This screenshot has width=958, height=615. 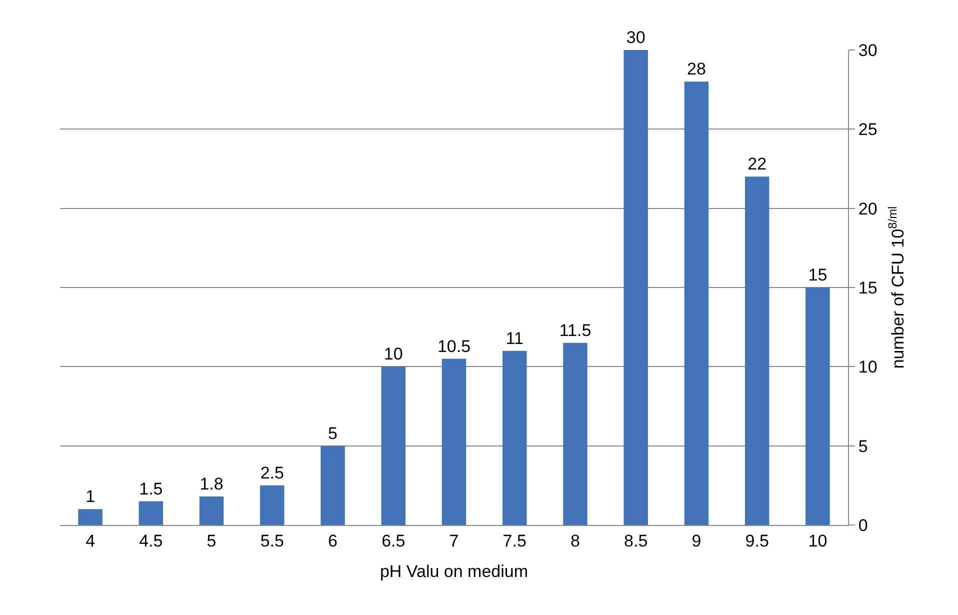 I want to click on data-label: 1.5, so click(x=151, y=488).